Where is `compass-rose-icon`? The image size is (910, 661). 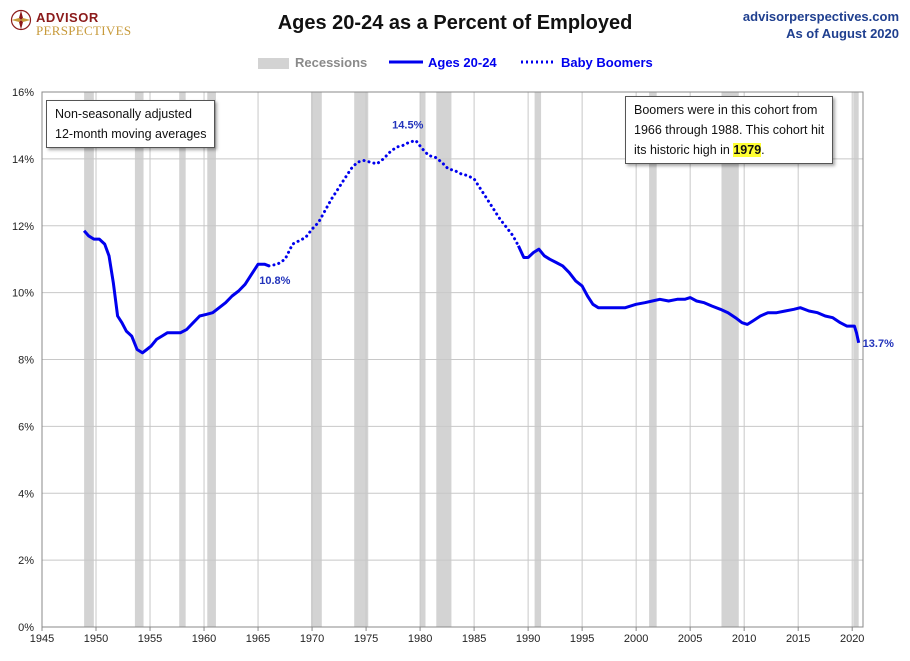 compass-rose-icon is located at coordinates (21, 20).